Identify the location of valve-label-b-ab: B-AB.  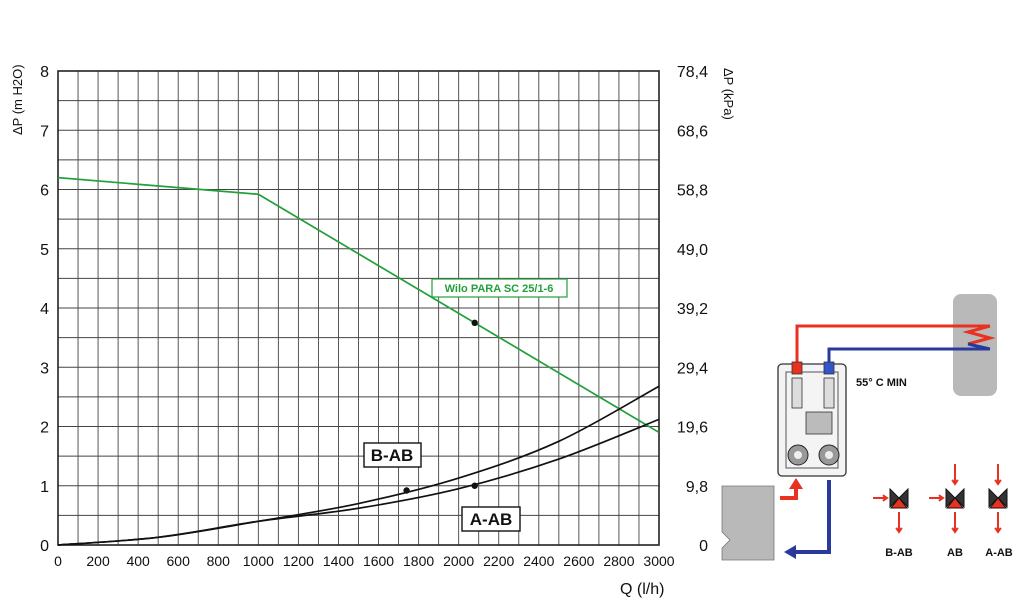
(899, 553).